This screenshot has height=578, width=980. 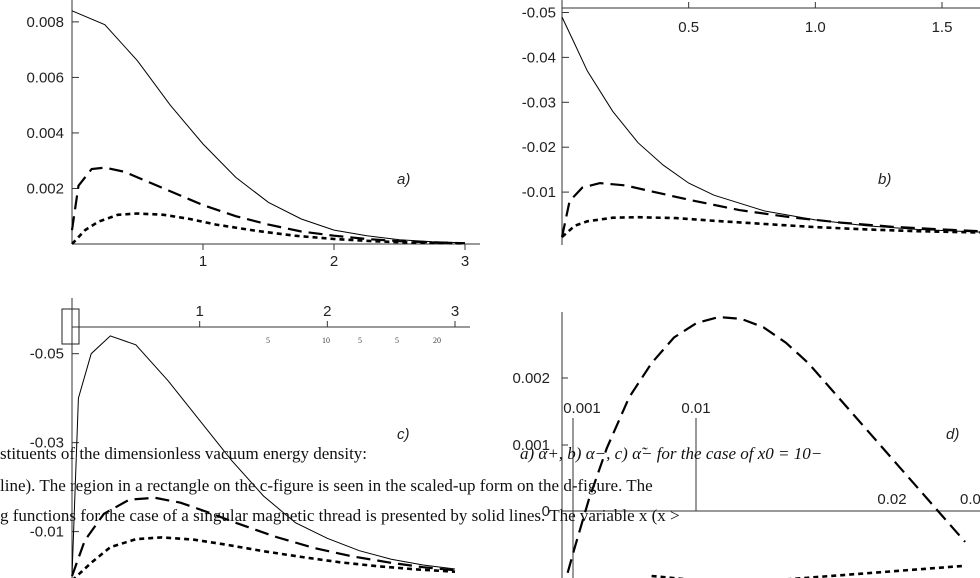 I want to click on panel-d-label: d), so click(x=952, y=434).